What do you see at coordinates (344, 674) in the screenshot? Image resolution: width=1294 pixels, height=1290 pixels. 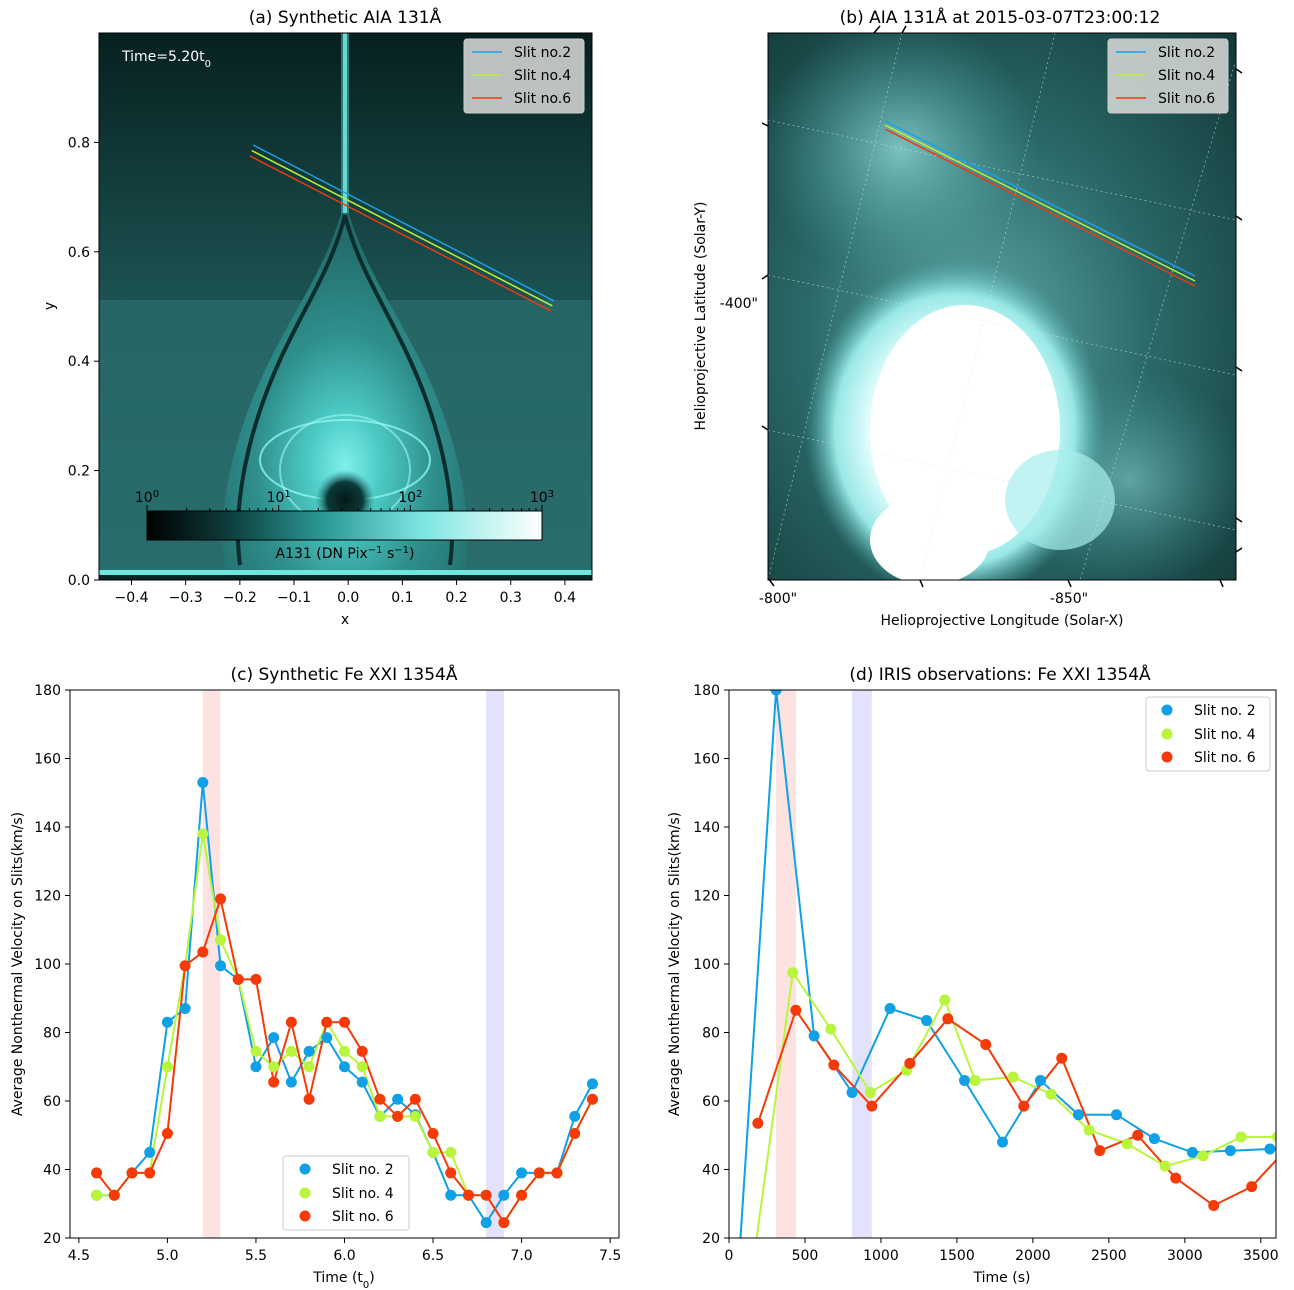 I see `panel-c-title: (c) Synthetic Fe XXI 1354Å` at bounding box center [344, 674].